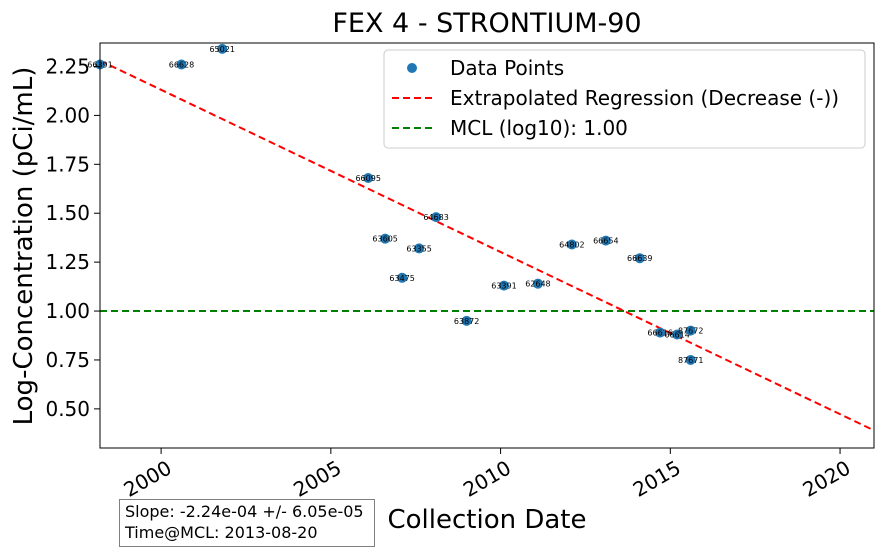 Image resolution: width=884 pixels, height=552 pixels. Describe the element at coordinates (67, 409) in the screenshot. I see `y-tick-label: 0.50` at that location.